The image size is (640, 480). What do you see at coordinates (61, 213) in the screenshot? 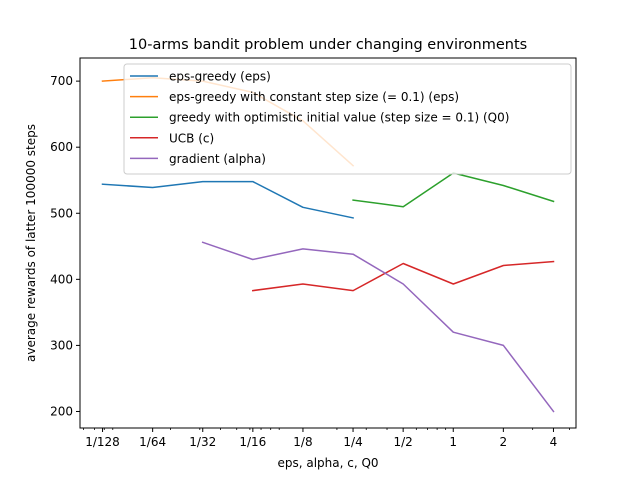
I see `y-tick-label: 500` at bounding box center [61, 213].